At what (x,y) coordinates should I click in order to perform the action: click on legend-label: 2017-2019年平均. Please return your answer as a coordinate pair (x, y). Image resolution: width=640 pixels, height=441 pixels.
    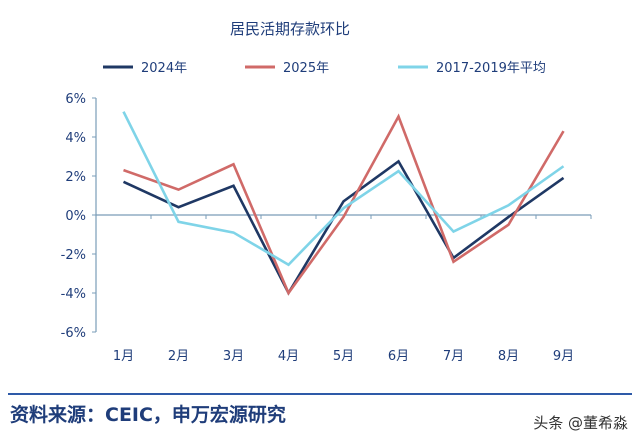
    Looking at the image, I should click on (491, 68).